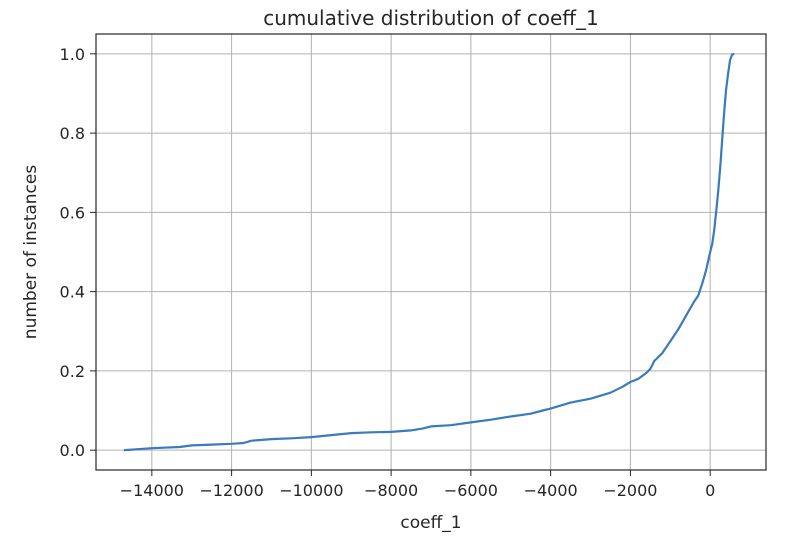  I want to click on x-tick-label: −6000, so click(471, 490).